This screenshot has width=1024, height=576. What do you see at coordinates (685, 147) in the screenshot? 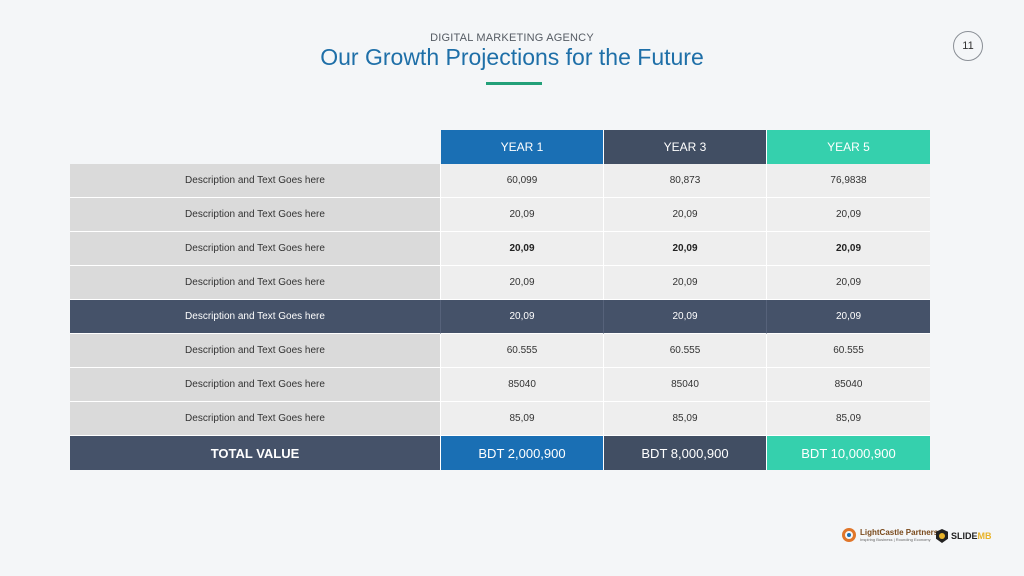
I see `column-header-year-3: YEAR 3` at bounding box center [685, 147].